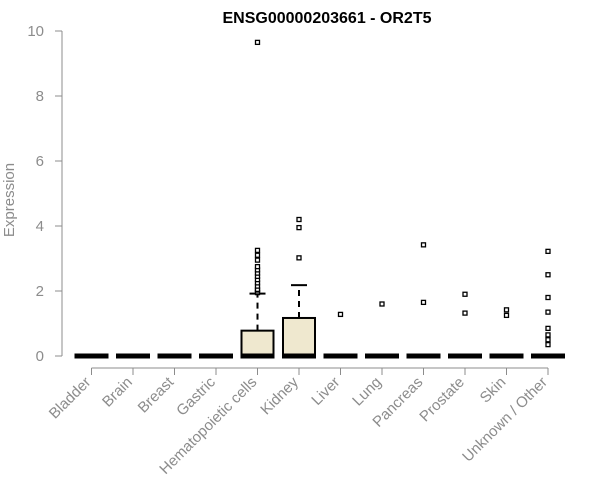 The image size is (600, 500). I want to click on y-tick-label: 0, so click(40, 356).